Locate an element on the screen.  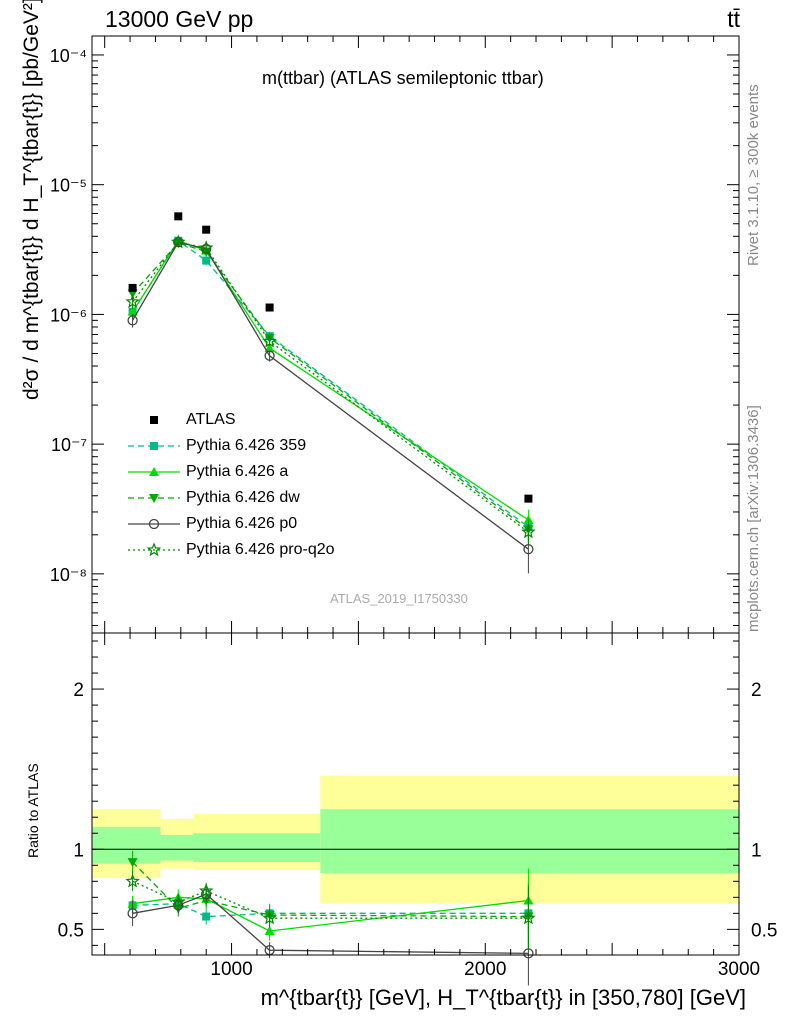
analysis-id-label: ATLAS_2019_I1750330 is located at coordinates (399, 598).